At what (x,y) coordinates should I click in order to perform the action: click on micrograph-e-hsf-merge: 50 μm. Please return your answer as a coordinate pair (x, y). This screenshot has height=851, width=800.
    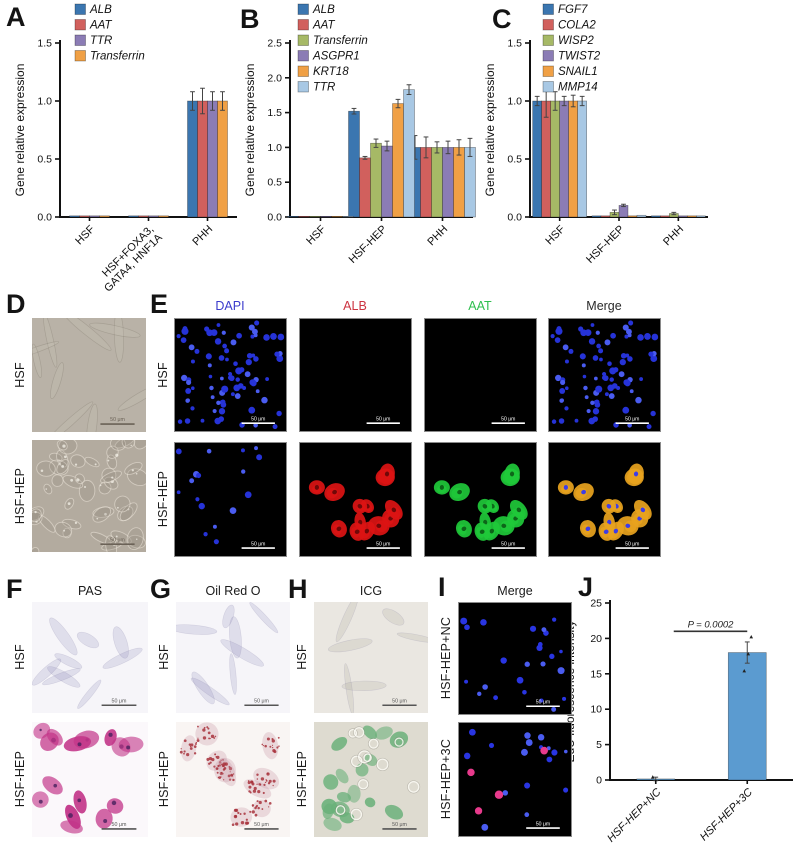
    Looking at the image, I should click on (604, 375).